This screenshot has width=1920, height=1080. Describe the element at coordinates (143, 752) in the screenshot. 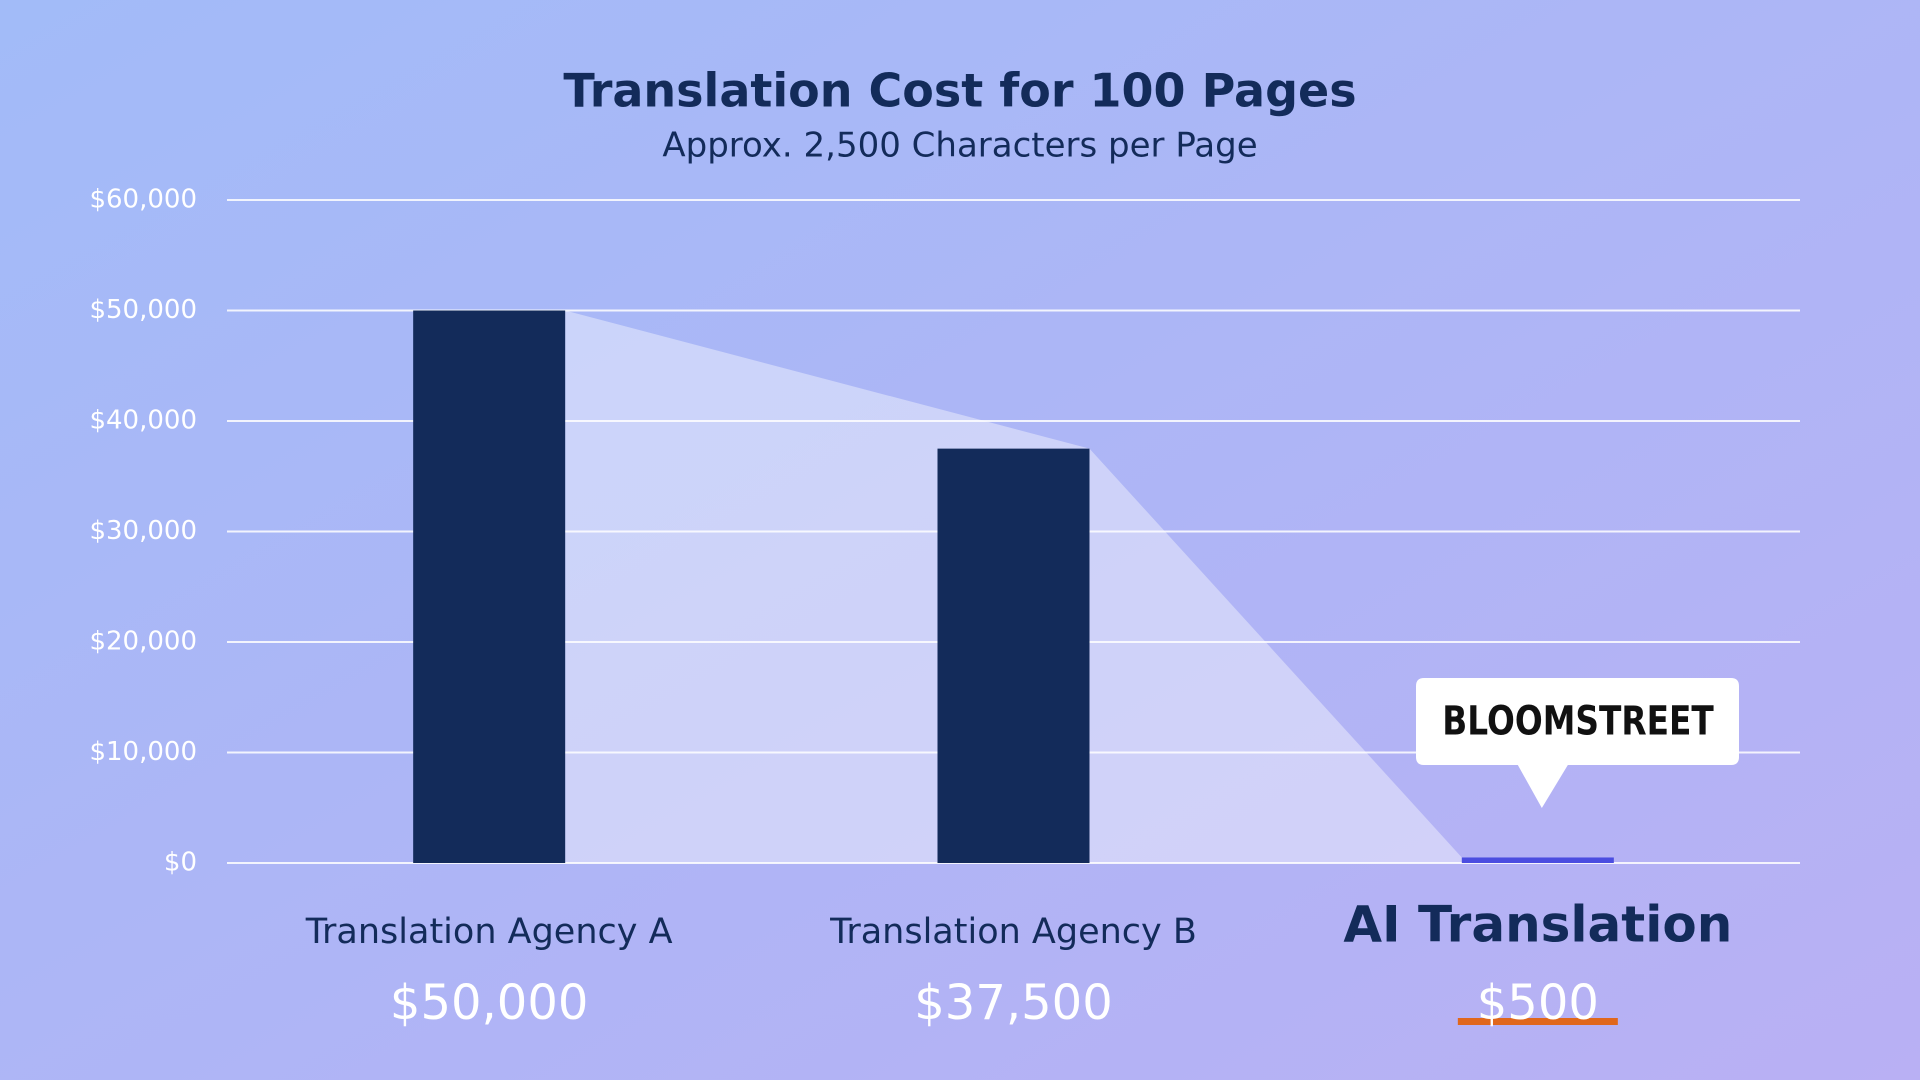

I see `y-tick-label: $10,000` at that location.